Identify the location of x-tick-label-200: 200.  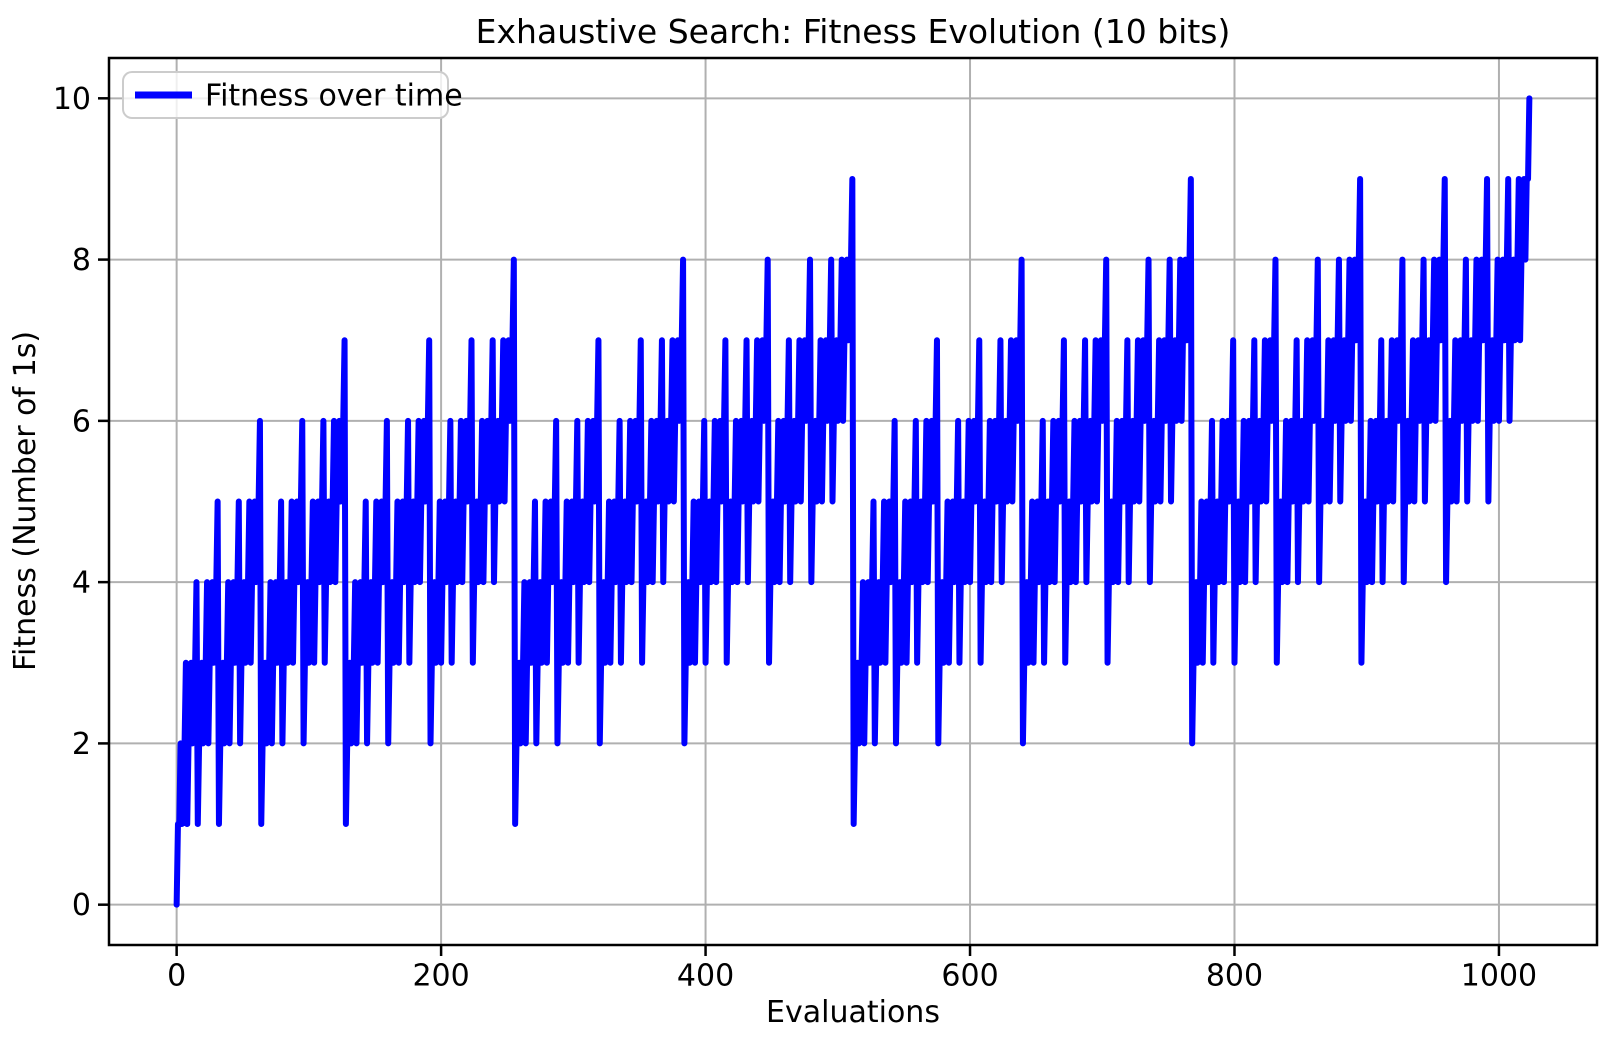
(440, 976).